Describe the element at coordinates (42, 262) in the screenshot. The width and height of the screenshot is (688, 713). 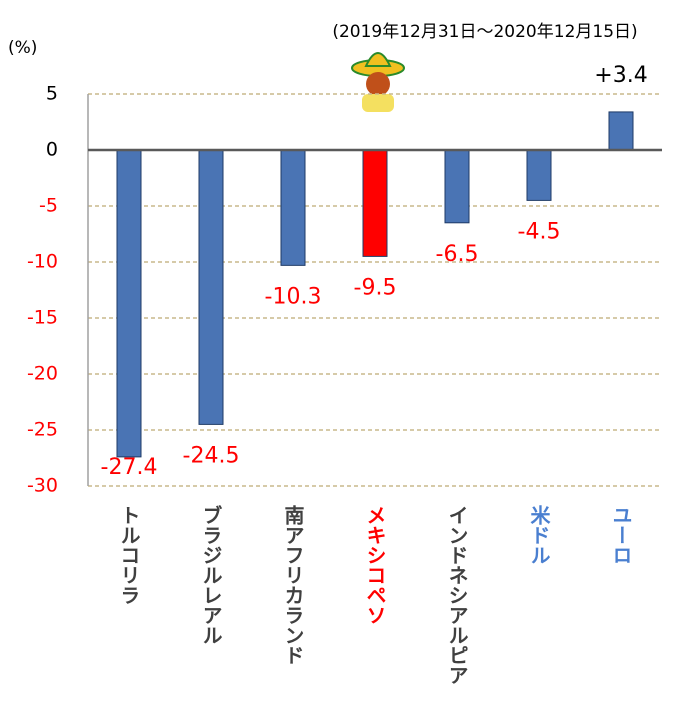
I see `y-tick-label: -10` at that location.